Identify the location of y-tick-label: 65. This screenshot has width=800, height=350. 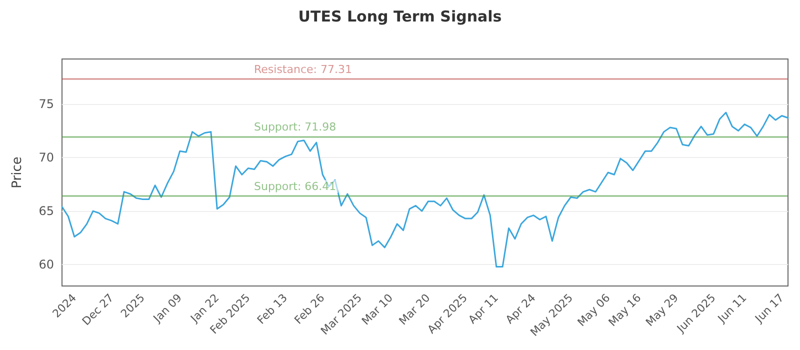
(46, 211).